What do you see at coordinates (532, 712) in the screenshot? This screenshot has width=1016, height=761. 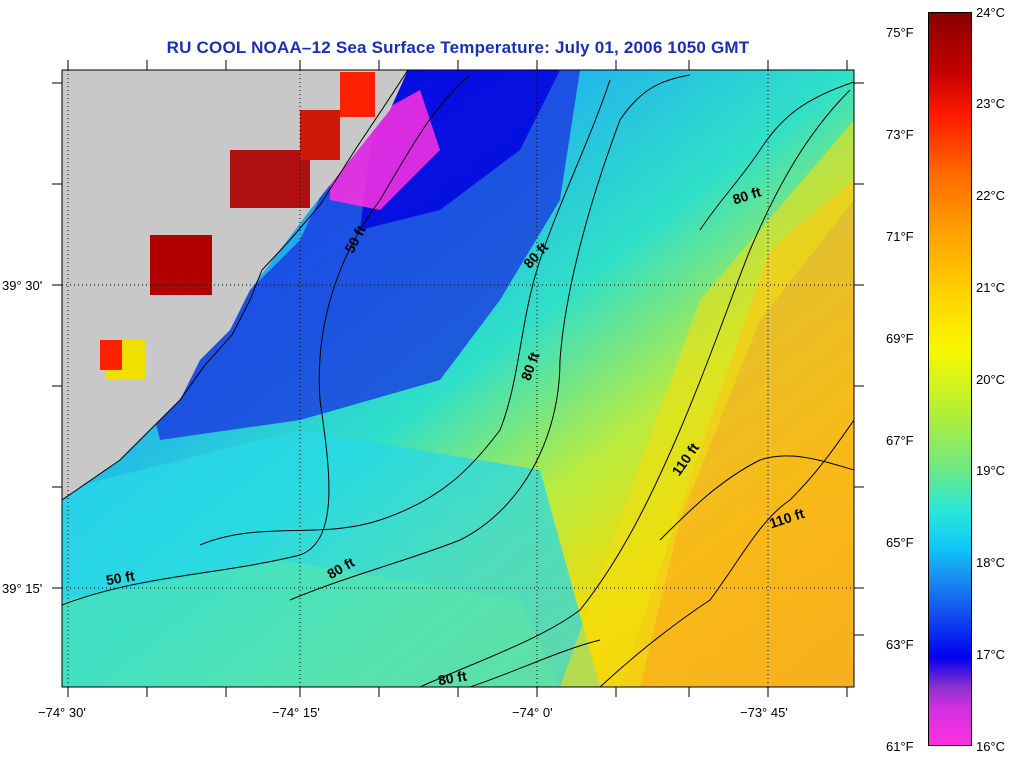 I see `longitude-label: −74° 0'` at bounding box center [532, 712].